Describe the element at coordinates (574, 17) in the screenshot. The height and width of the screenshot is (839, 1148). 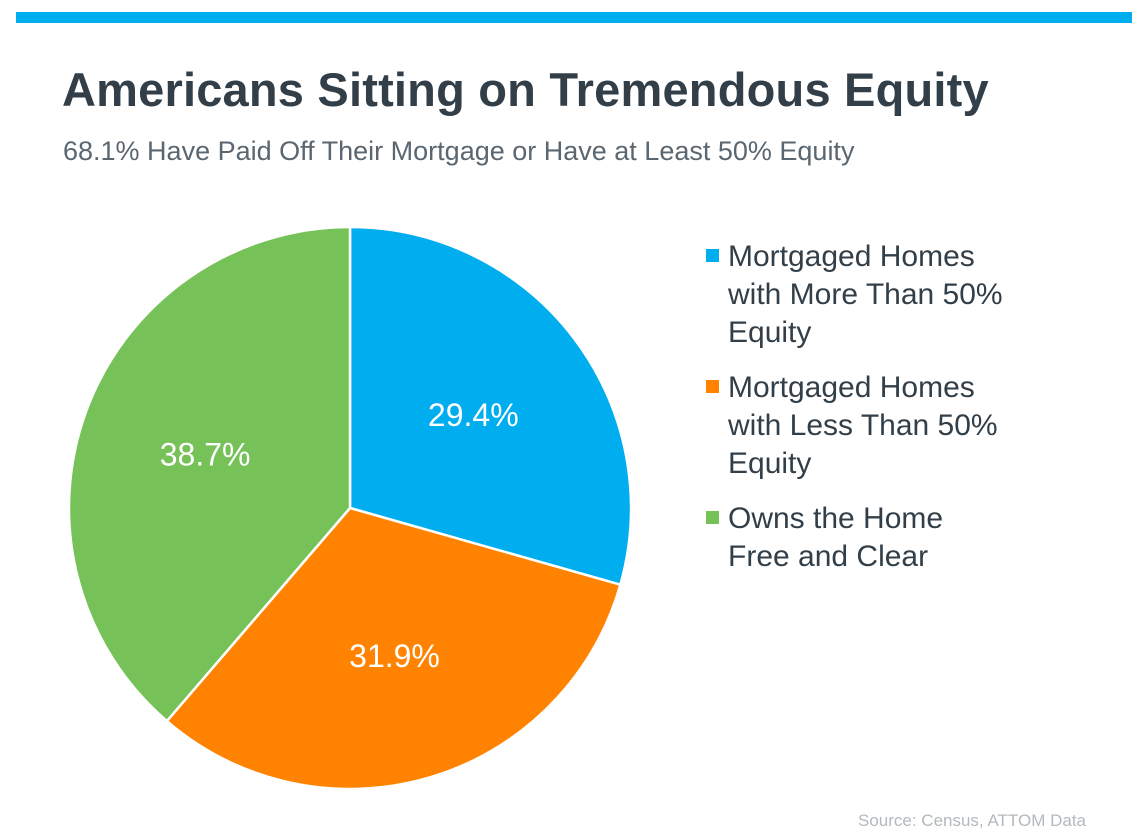
I see `top-accent-bar` at that location.